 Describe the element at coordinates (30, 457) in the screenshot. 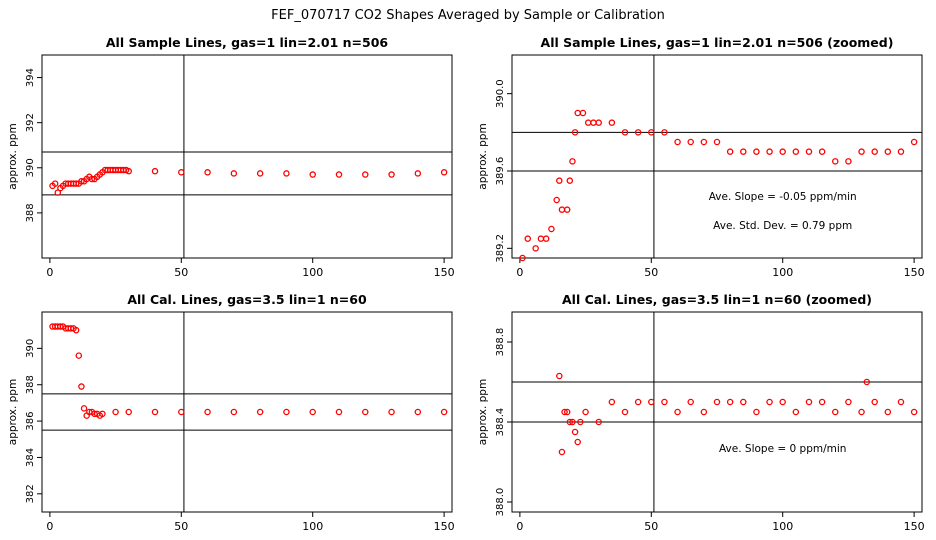

I see `y-tick-label: 384` at that location.